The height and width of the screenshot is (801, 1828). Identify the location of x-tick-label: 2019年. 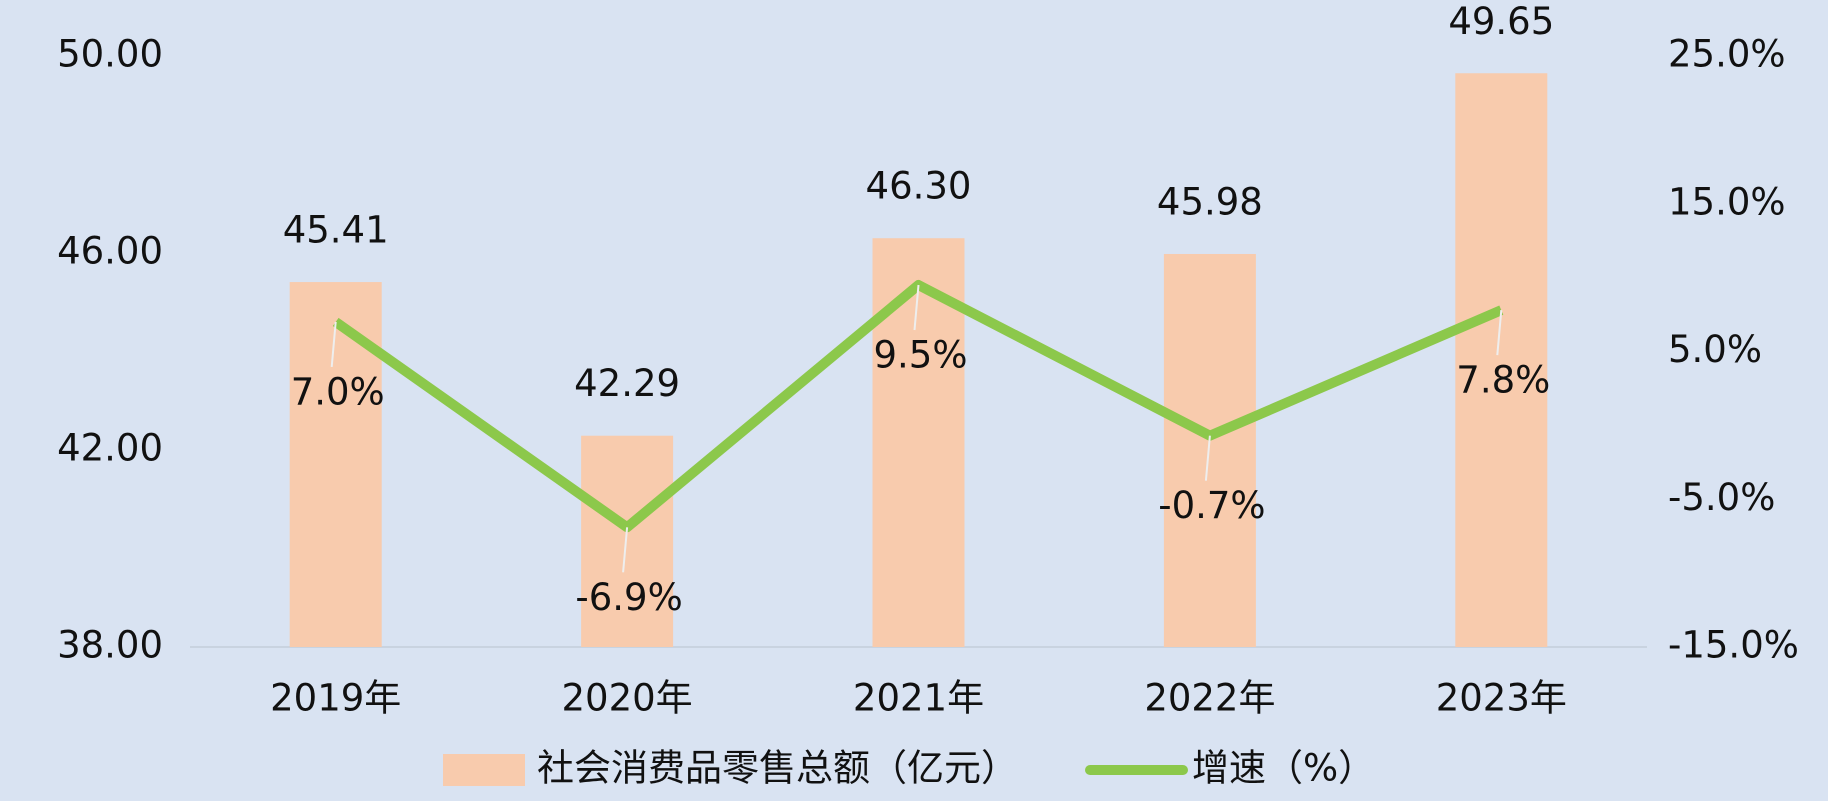
(335, 698).